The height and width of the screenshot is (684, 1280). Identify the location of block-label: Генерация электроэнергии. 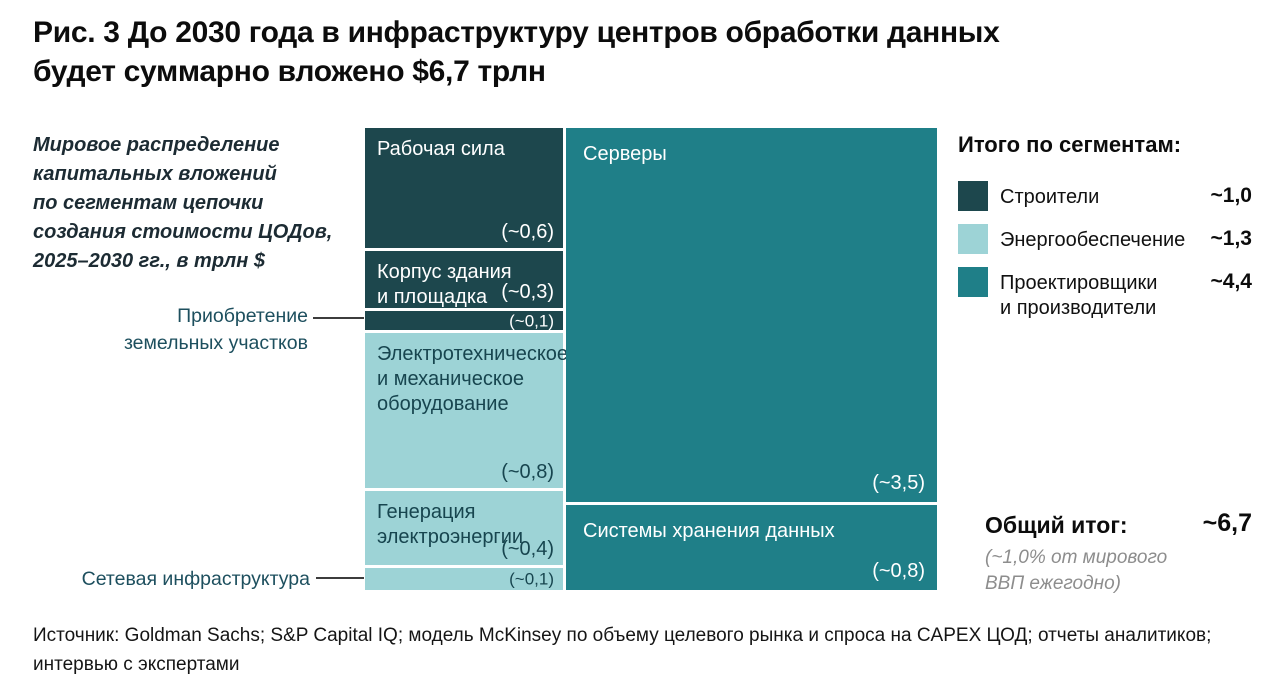
(450, 524).